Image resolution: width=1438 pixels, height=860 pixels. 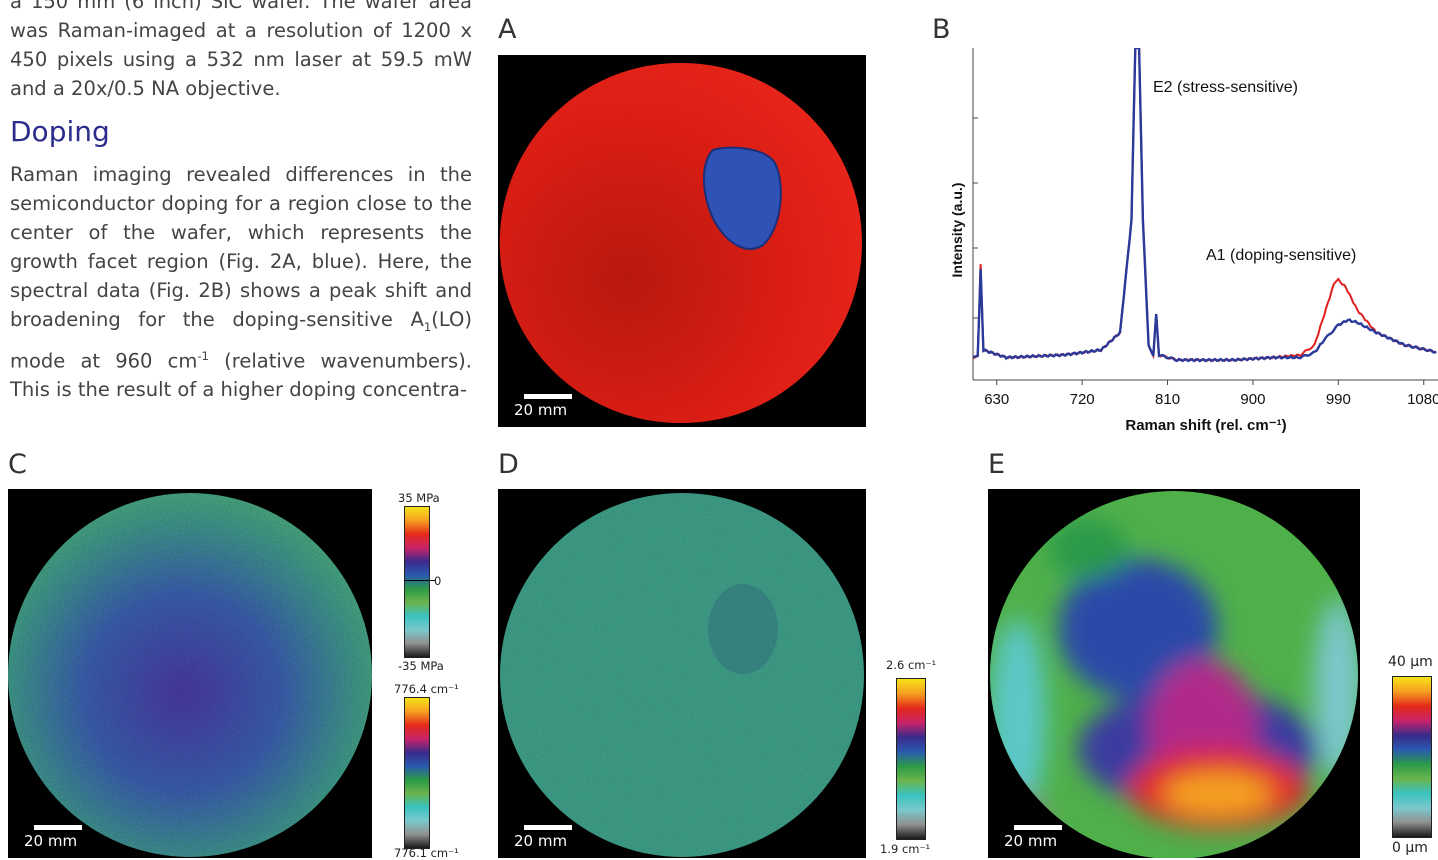 I want to click on colorbar-e2-position, so click(x=417, y=773).